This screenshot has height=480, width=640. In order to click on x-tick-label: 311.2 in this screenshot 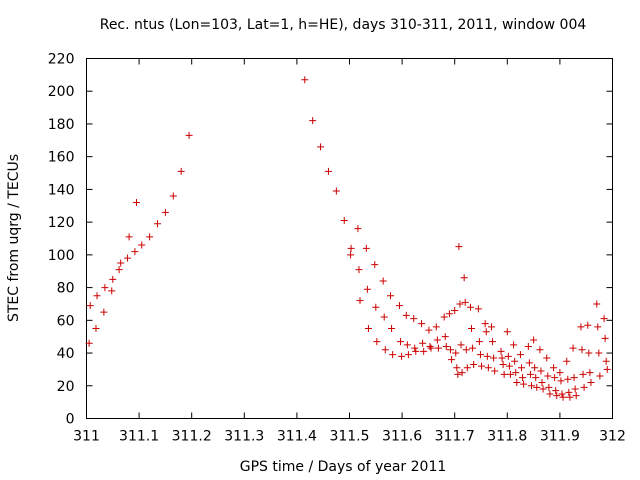, I will do `click(192, 437)`.